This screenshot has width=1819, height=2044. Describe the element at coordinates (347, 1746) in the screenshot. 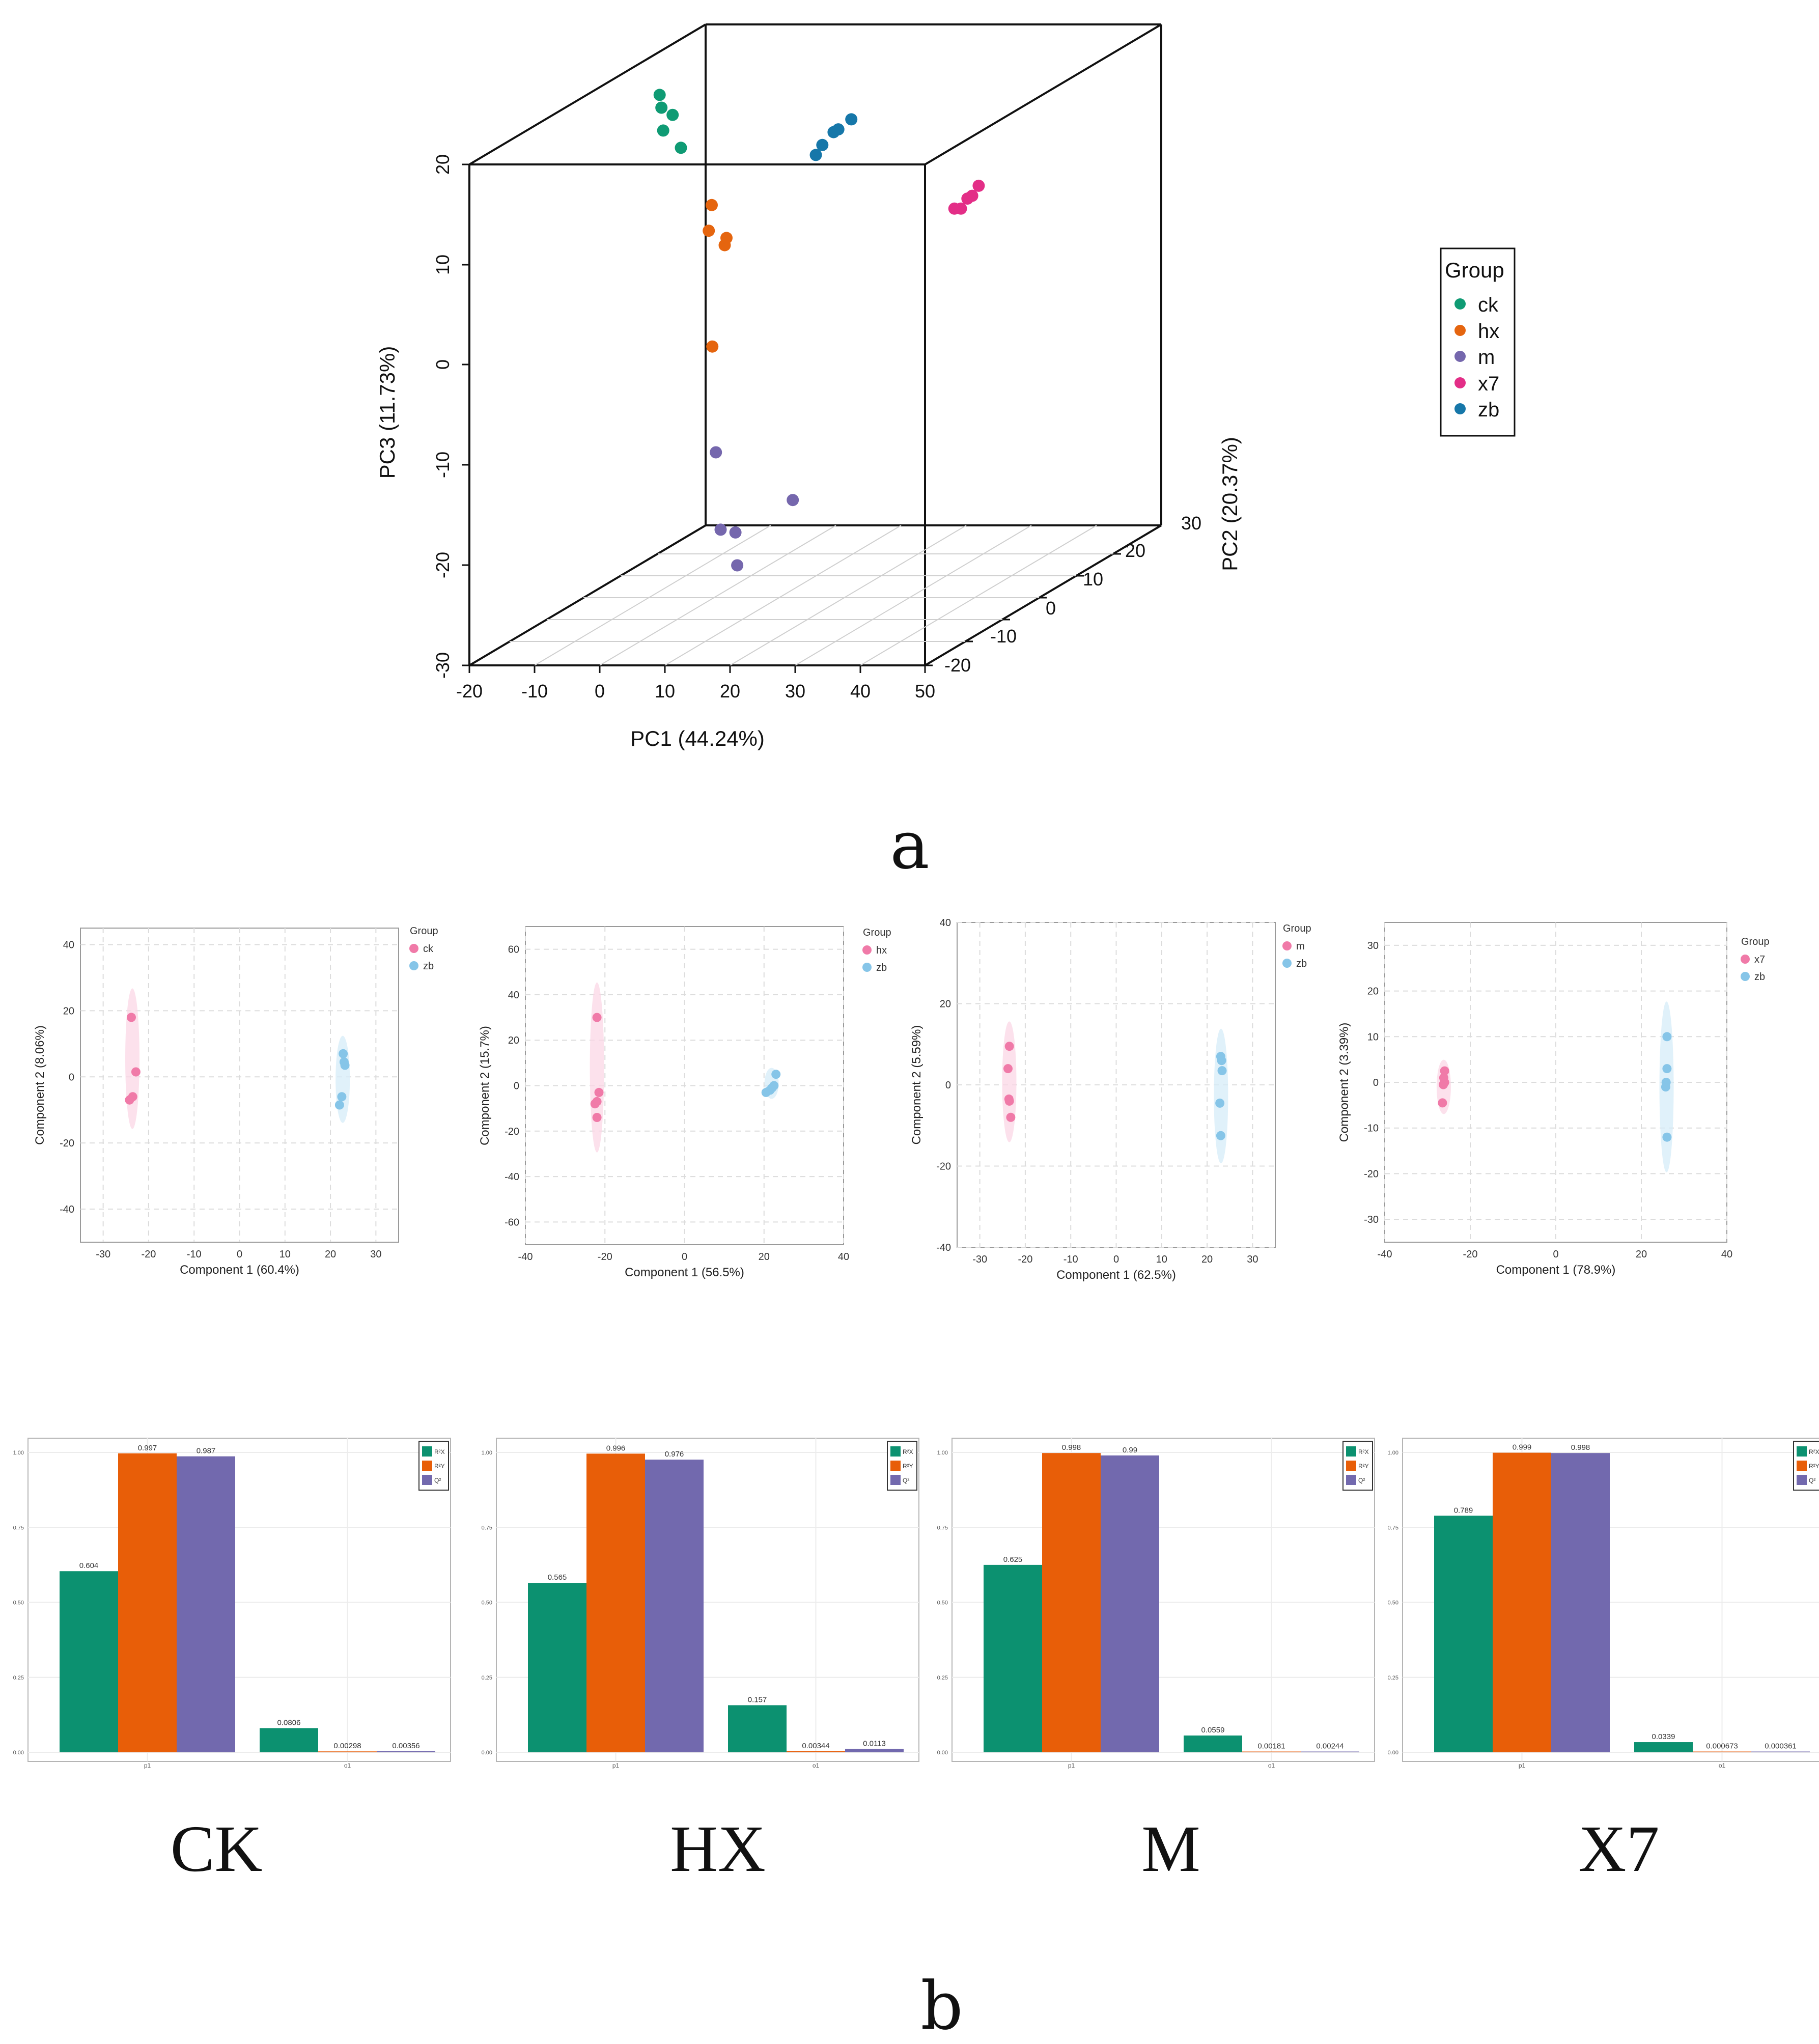

I see `bar-value-label: 0.00298` at that location.